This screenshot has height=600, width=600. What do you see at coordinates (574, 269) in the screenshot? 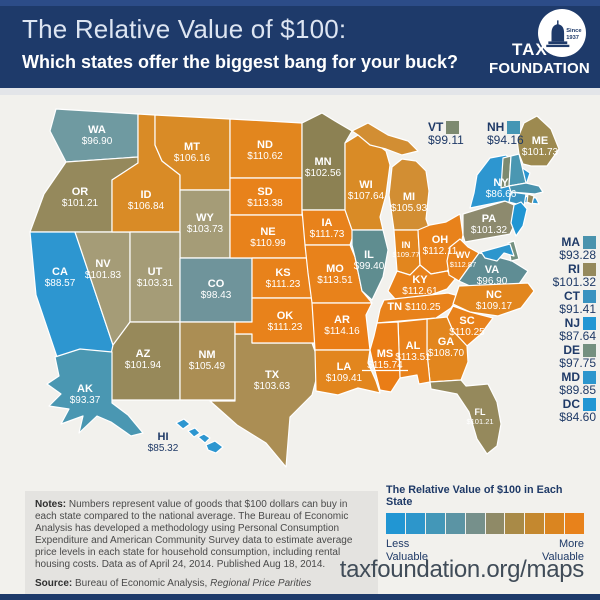
I see `callout-code-RI: RI` at bounding box center [574, 269].